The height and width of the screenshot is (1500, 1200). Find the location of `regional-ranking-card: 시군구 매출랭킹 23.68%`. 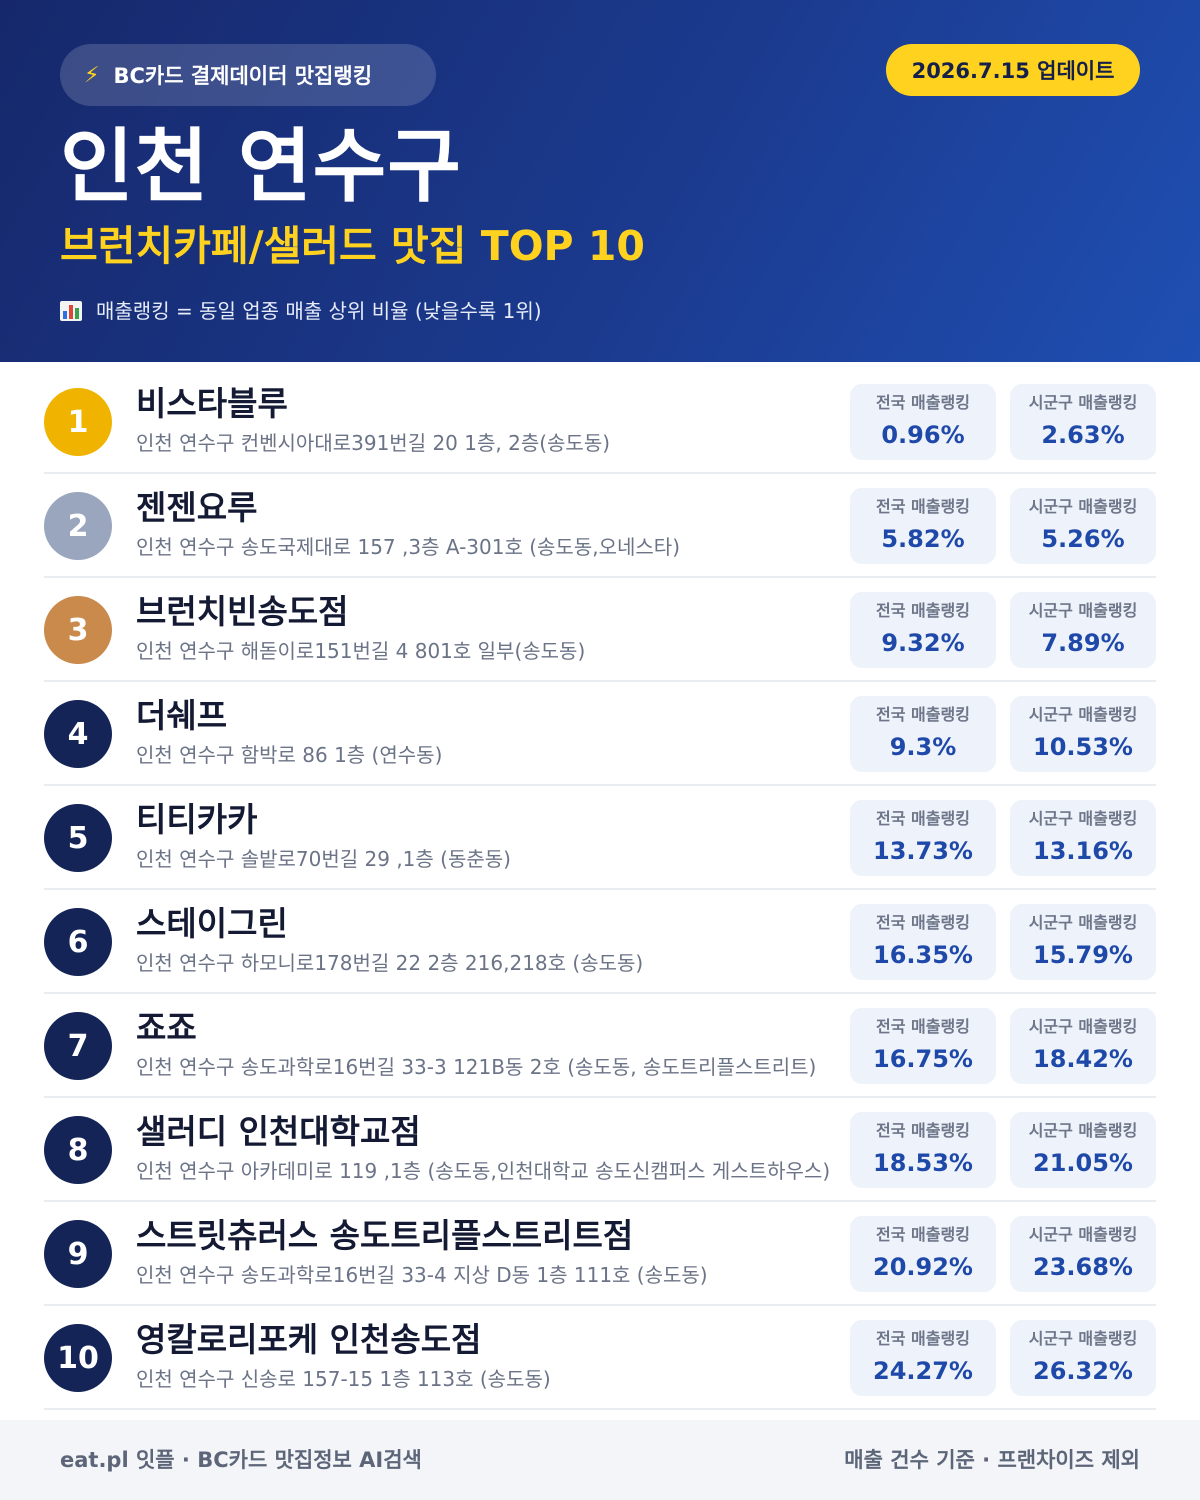

regional-ranking-card: 시군구 매출랭킹 23.68% is located at coordinates (1083, 1254).